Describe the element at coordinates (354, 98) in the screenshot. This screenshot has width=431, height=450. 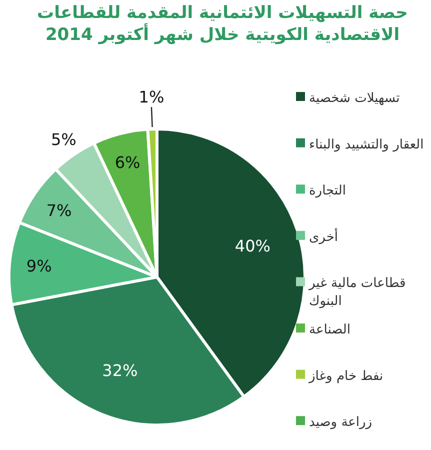
I see `legend-label: تسهيلات شخصية` at that location.